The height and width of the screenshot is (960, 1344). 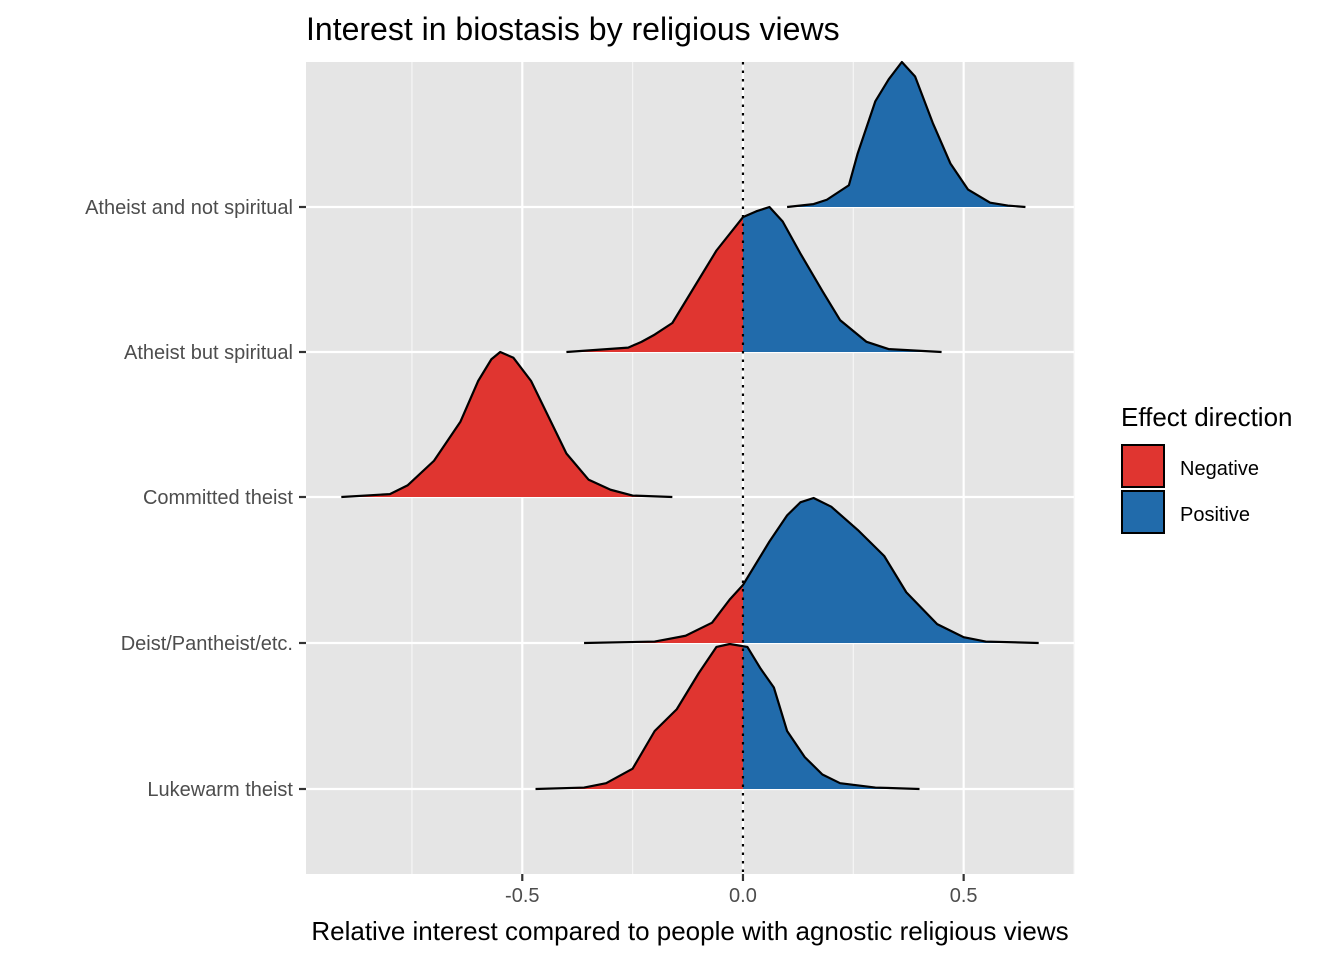 I want to click on legend-key-negative, so click(x=1143, y=466).